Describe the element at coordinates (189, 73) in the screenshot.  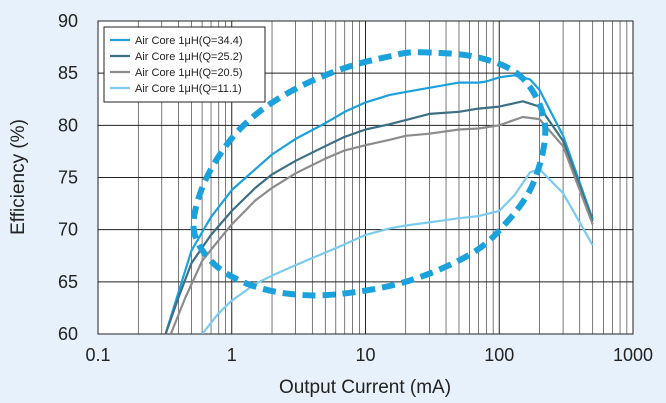
I see `legend-label-3: Air Core 1μH(Q=20.5)` at that location.